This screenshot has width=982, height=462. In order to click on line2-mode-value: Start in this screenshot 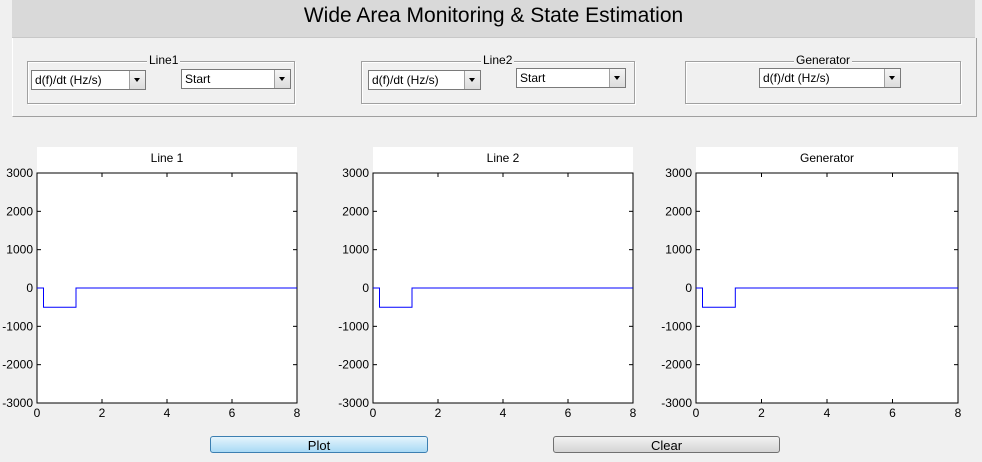, I will do `click(533, 78)`.